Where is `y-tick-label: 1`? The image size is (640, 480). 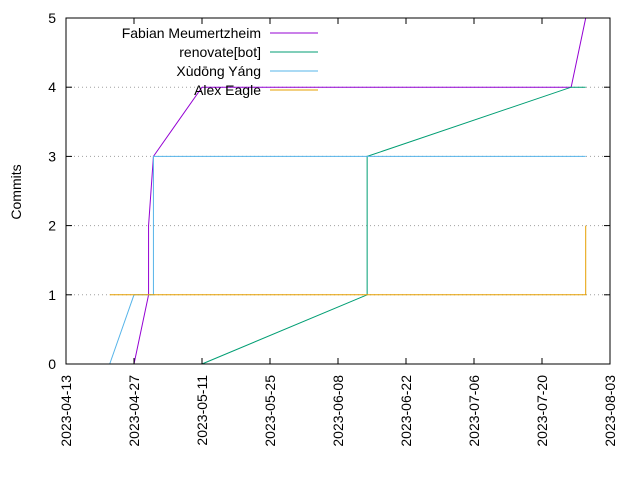 y-tick-label: 1 is located at coordinates (52, 295).